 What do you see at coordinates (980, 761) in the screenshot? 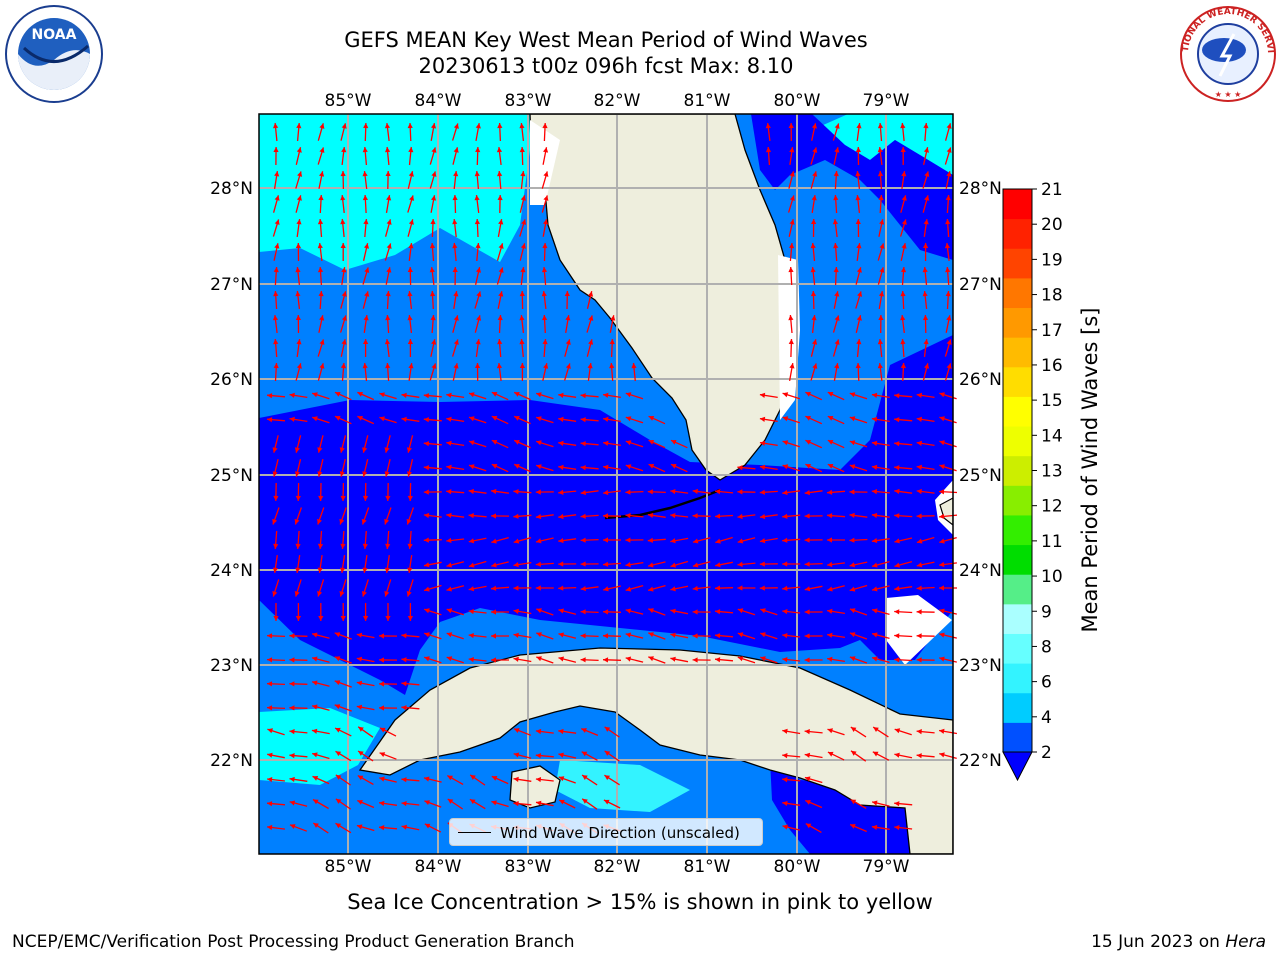
I see `lat-label-right: 22°N` at bounding box center [980, 761].